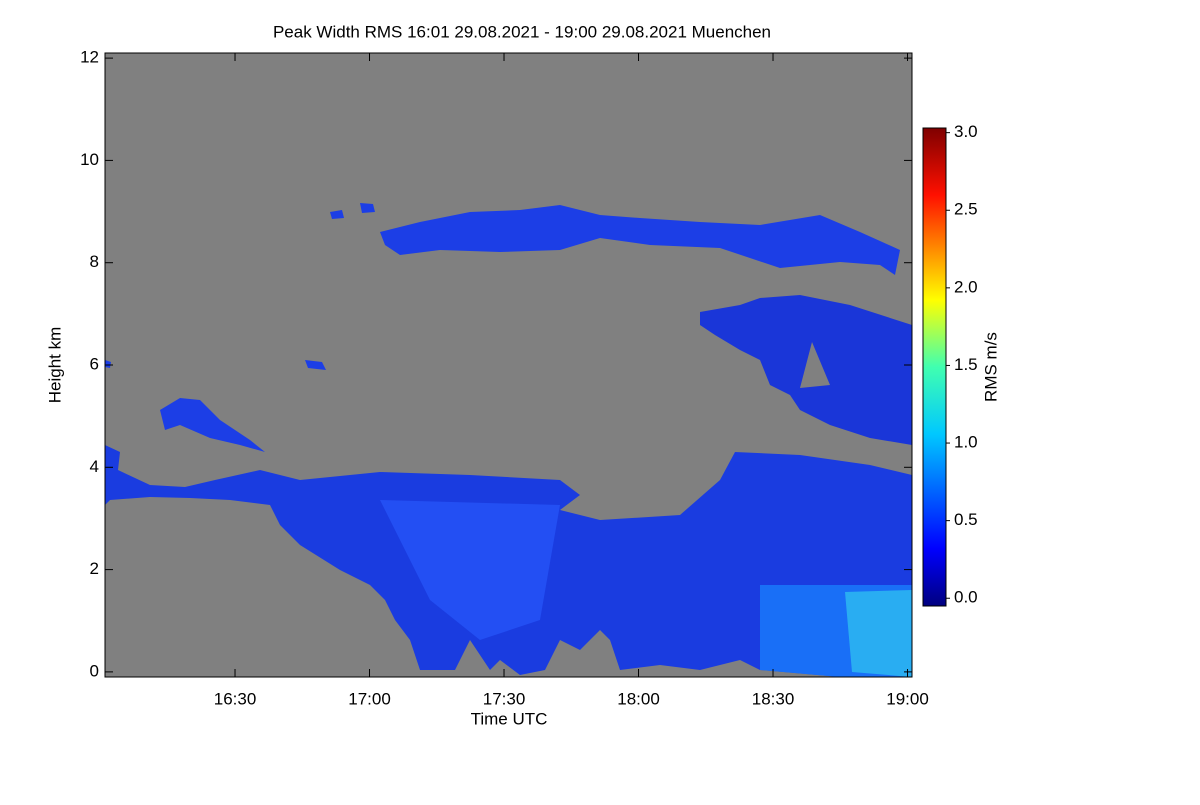  Describe the element at coordinates (94, 261) in the screenshot. I see `y-tick-label: 8` at that location.